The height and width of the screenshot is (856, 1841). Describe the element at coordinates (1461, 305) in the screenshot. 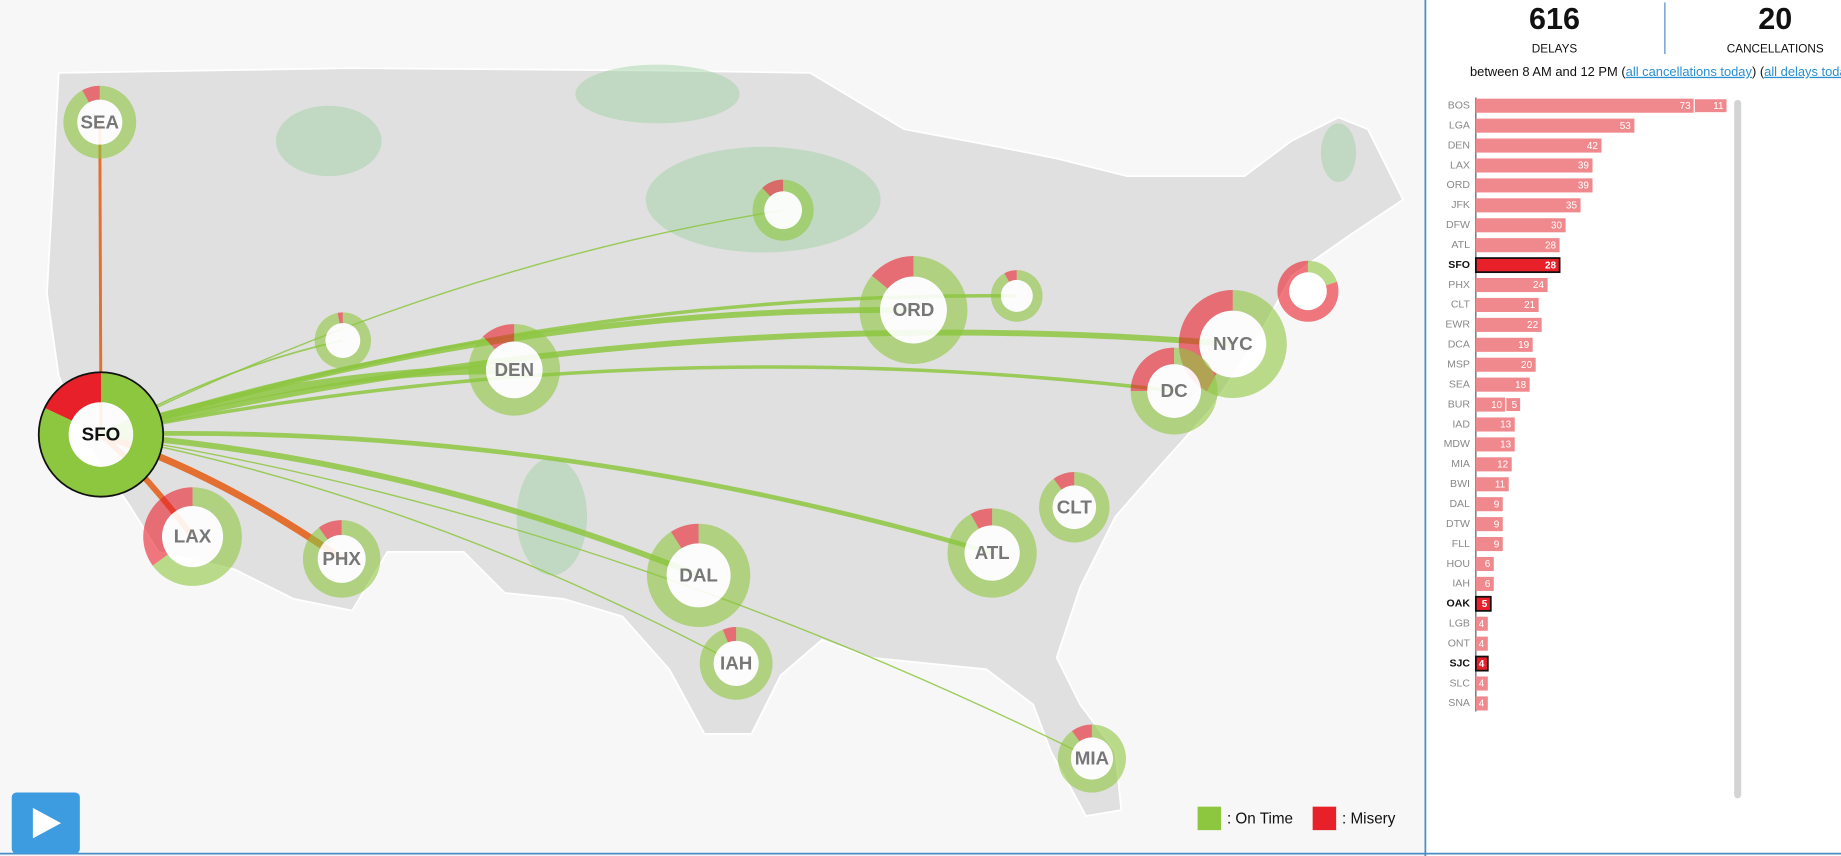

I see `category-label: CLT` at that location.